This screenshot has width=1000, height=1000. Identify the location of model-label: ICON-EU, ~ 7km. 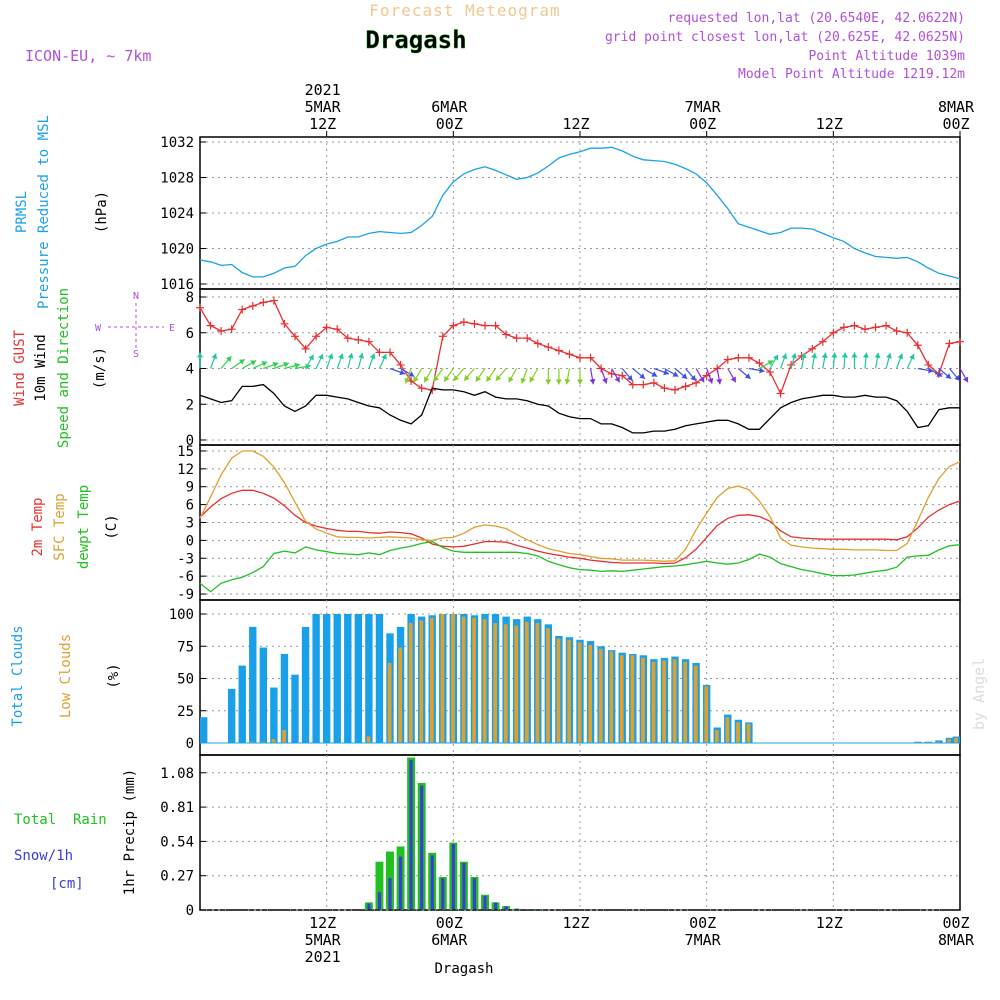
(88, 56).